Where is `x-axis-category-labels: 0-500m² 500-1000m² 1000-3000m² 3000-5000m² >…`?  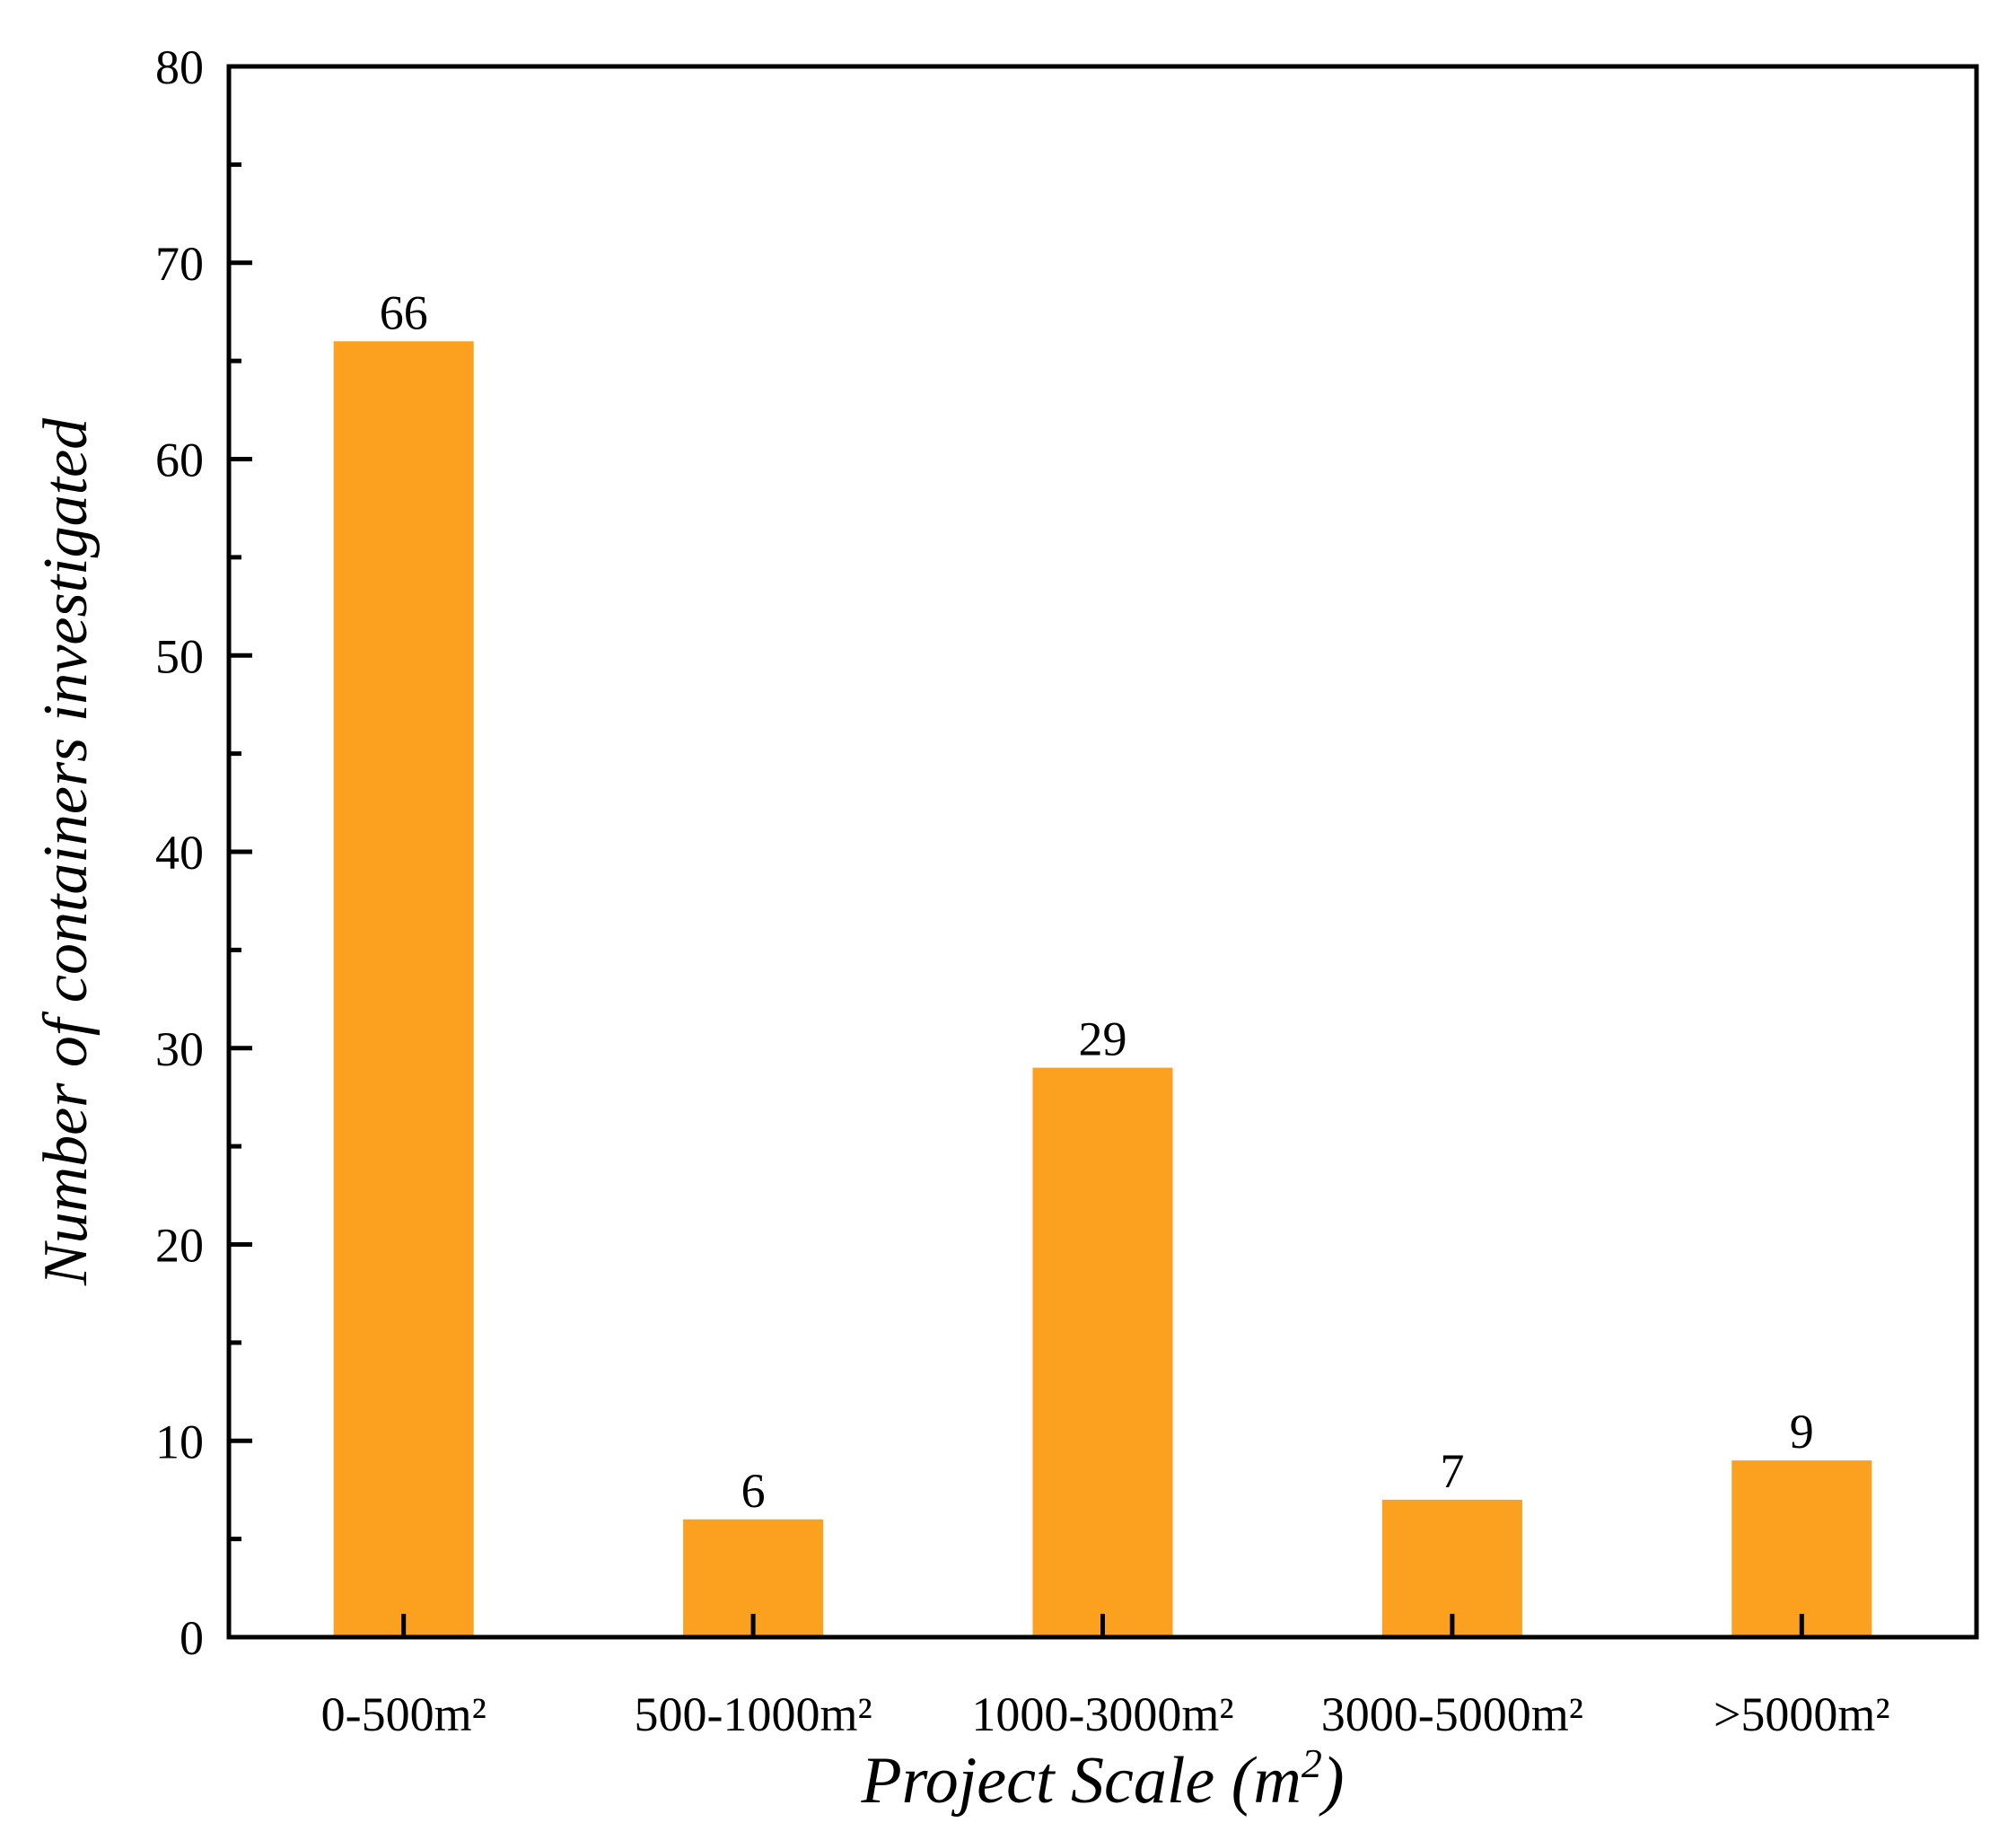
x-axis-category-labels: 0-500m² 500-1000m² 1000-3000m² 3000-5000m² >… is located at coordinates (1105, 1714).